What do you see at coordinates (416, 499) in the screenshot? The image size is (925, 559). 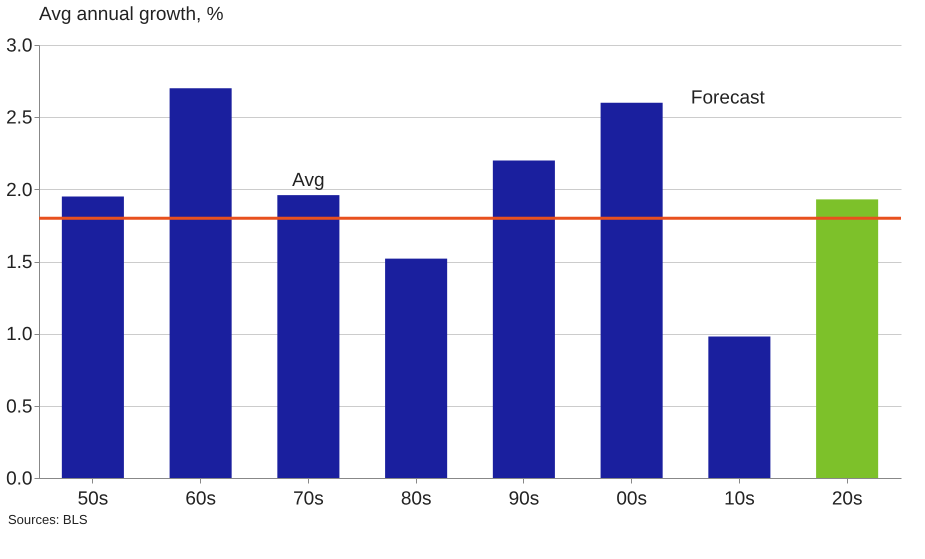 I see `x-tick-label: 80s` at bounding box center [416, 499].